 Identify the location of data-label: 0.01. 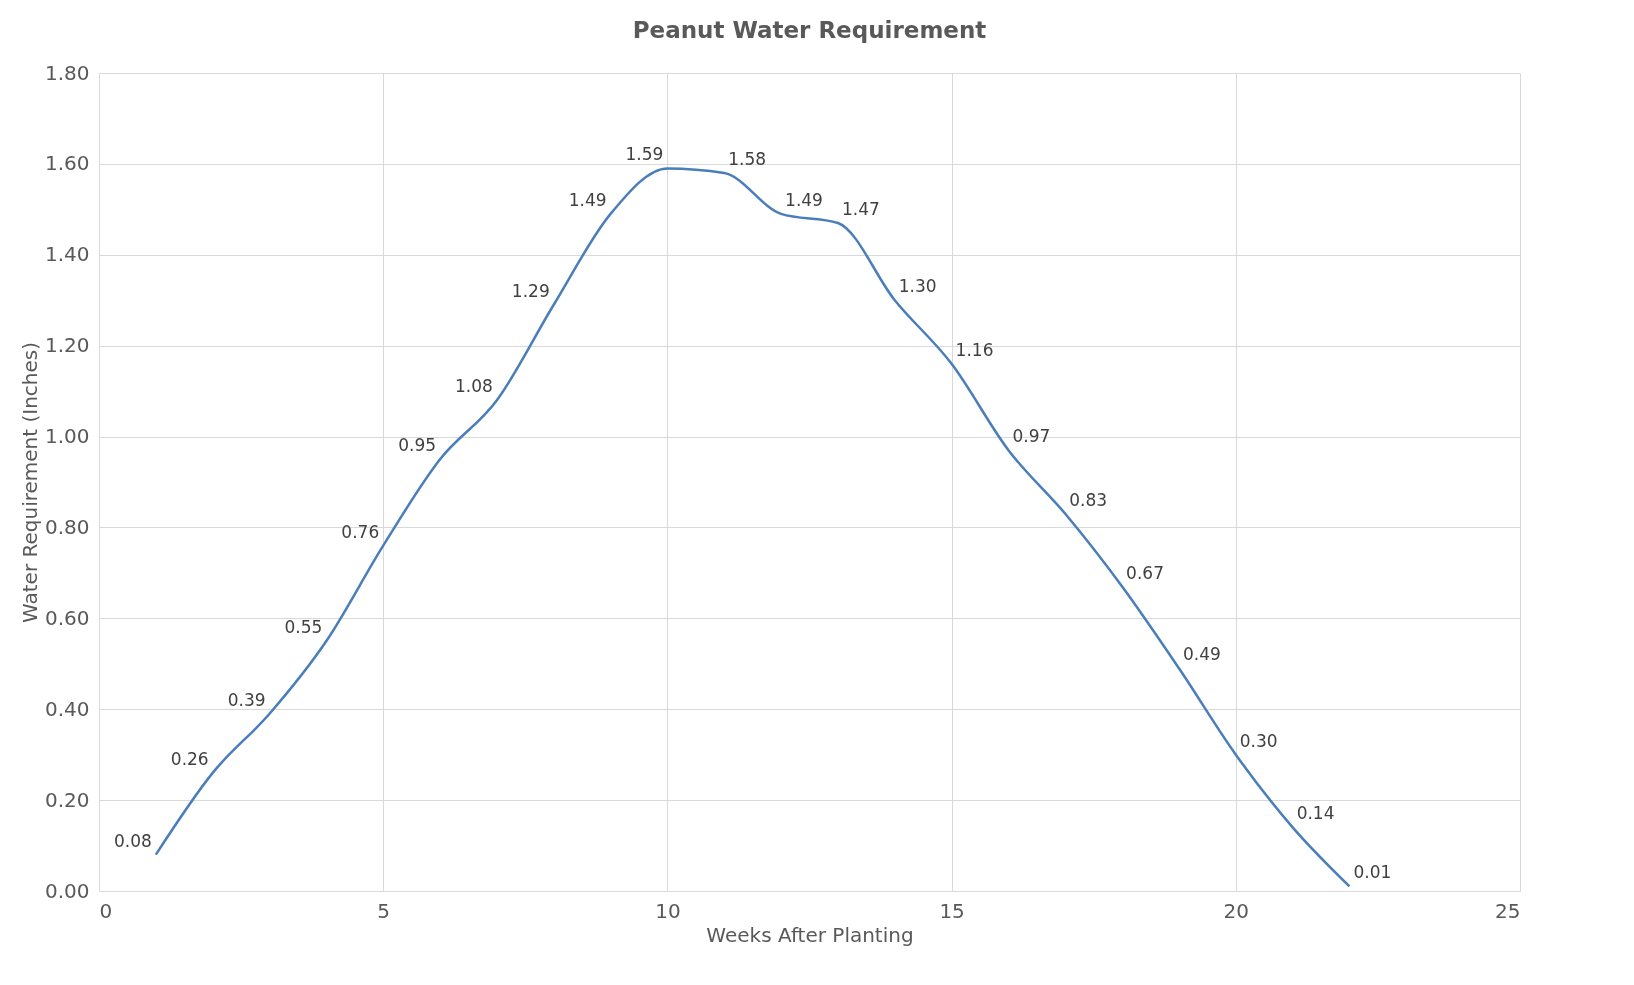
(1372, 872).